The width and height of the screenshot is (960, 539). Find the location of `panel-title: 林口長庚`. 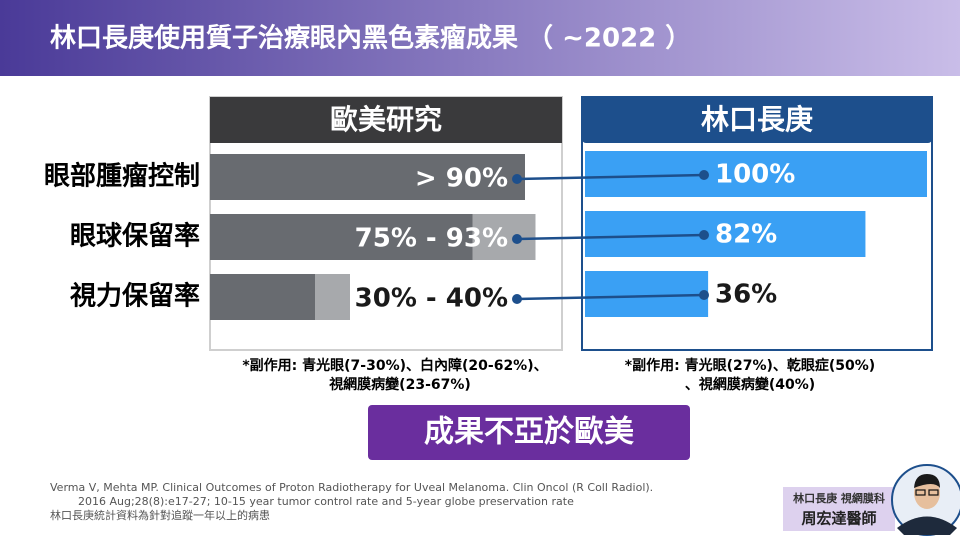

panel-title: 林口長庚 is located at coordinates (757, 119).